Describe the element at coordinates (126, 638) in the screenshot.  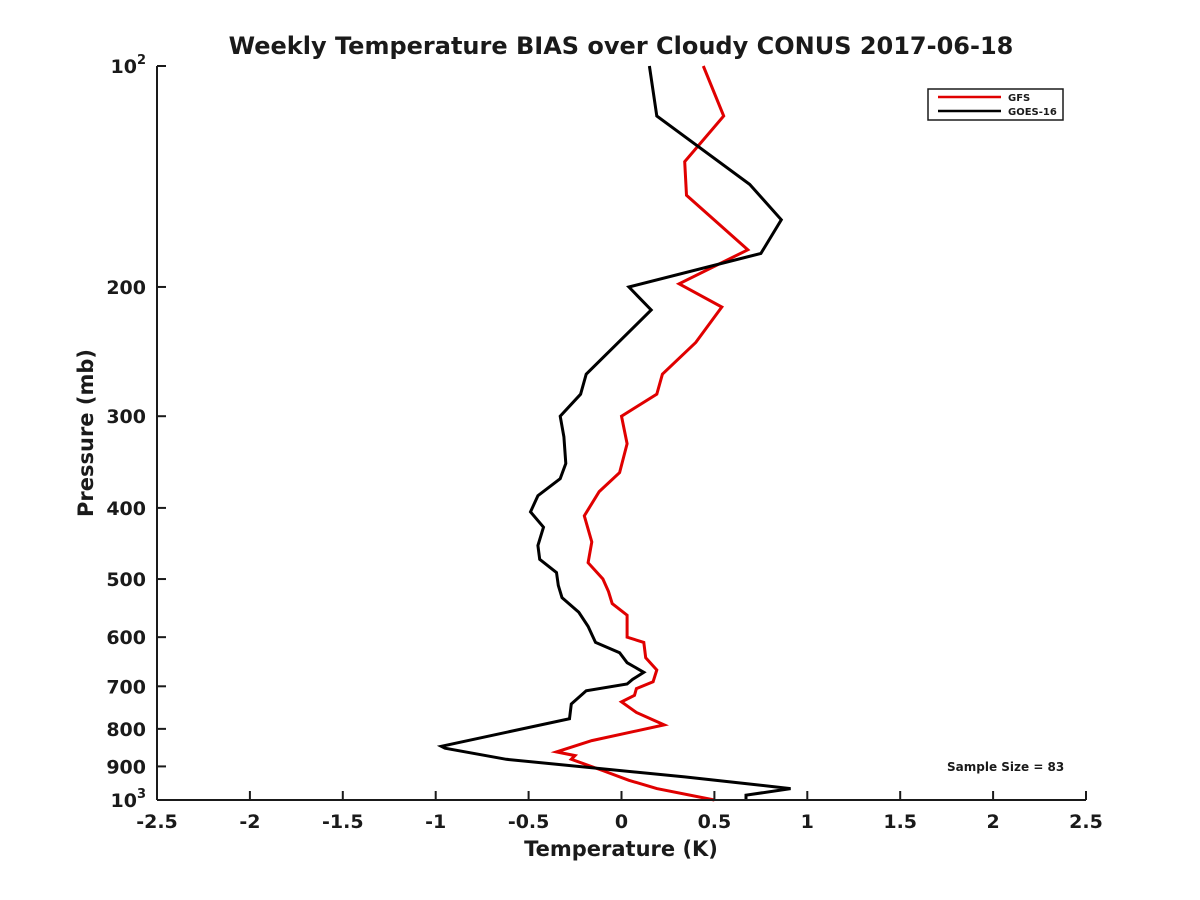
I see `y-tick-label: 600` at that location.